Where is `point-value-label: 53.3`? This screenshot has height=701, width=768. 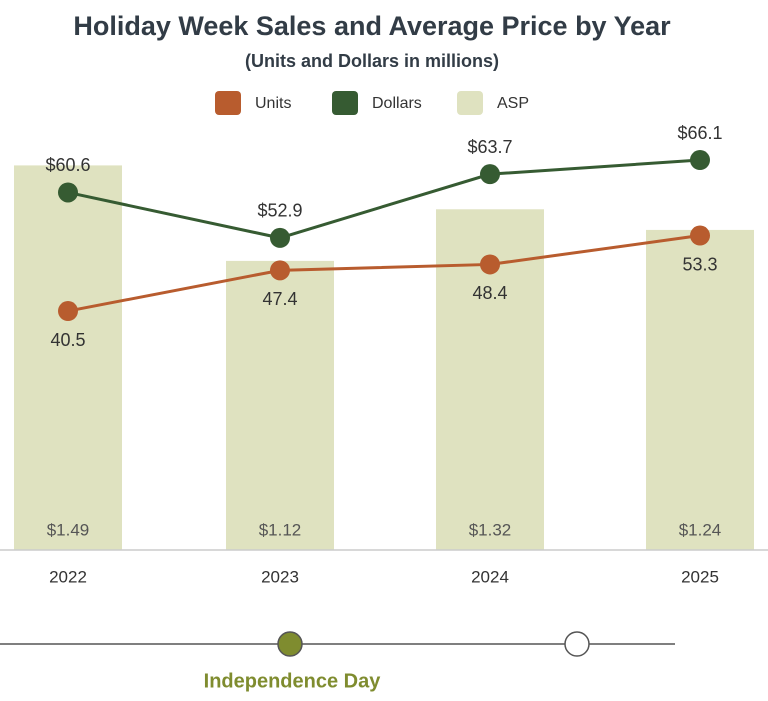 point-value-label: 53.3 is located at coordinates (699, 264).